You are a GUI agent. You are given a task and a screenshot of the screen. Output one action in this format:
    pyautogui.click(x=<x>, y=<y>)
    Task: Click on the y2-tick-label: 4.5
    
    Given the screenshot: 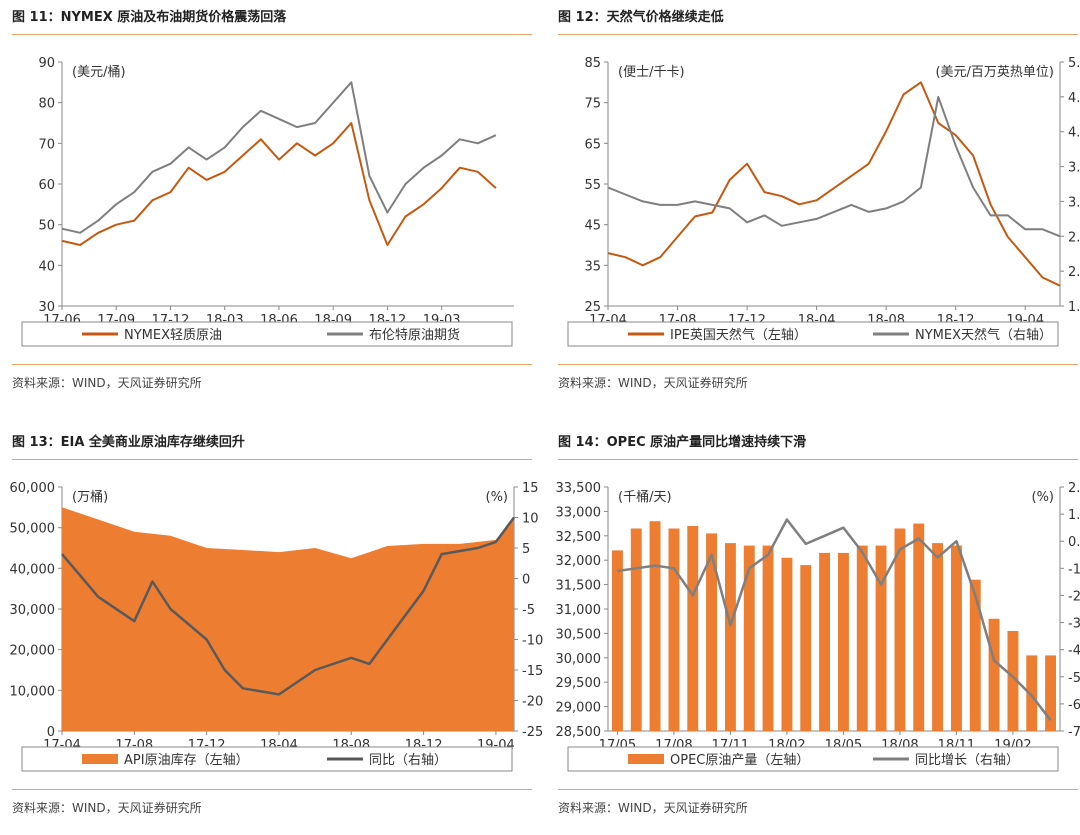 What is the action you would take?
    pyautogui.click(x=1074, y=98)
    